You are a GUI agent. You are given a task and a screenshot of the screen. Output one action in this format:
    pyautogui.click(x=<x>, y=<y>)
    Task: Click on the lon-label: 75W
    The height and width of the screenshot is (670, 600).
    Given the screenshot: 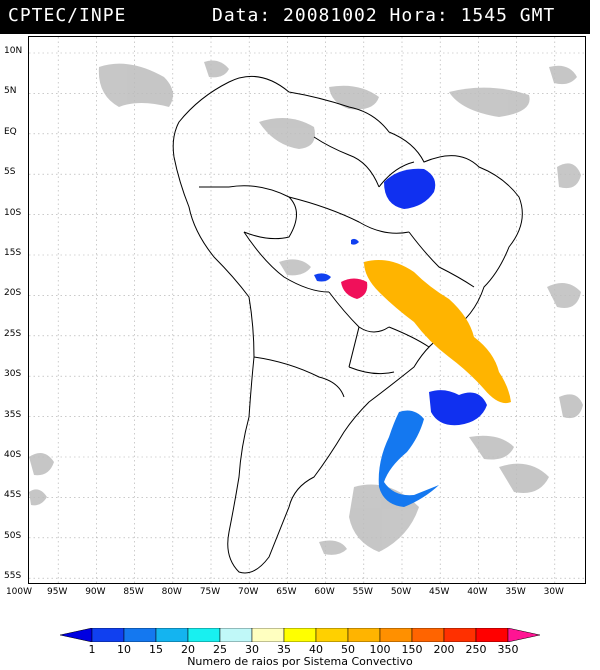 What is the action you would take?
    pyautogui.click(x=210, y=592)
    